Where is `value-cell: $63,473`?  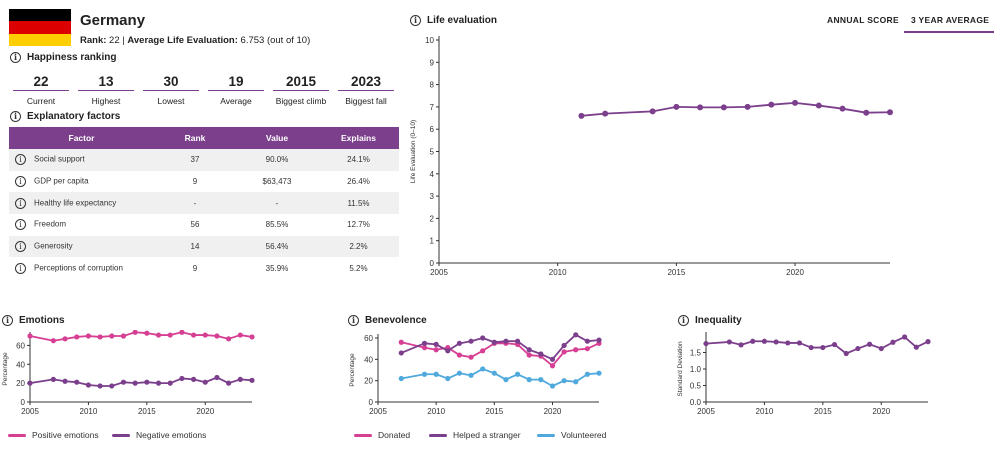
value-cell: $63,473 is located at coordinates (277, 182).